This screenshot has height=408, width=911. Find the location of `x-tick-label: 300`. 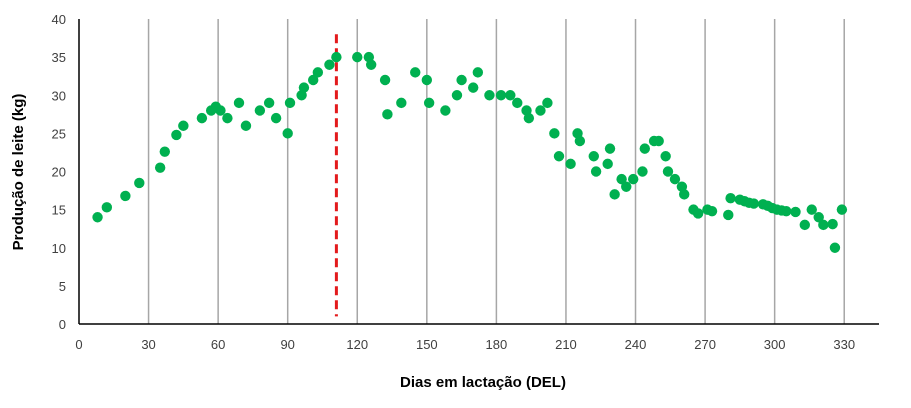

x-tick-label: 300 is located at coordinates (775, 344).